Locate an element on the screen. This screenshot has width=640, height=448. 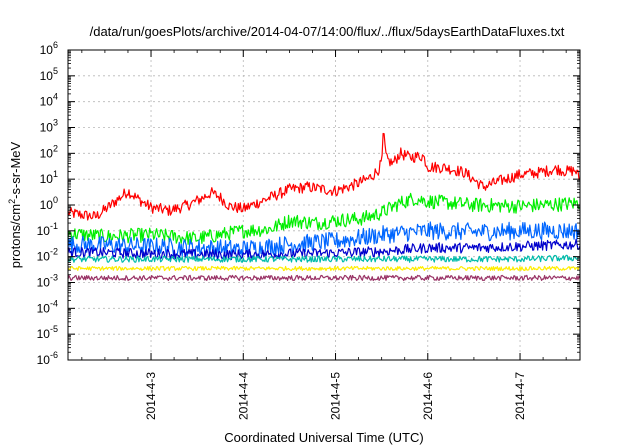
y-tick-label: 10⁻¹ is located at coordinates (47, 229).